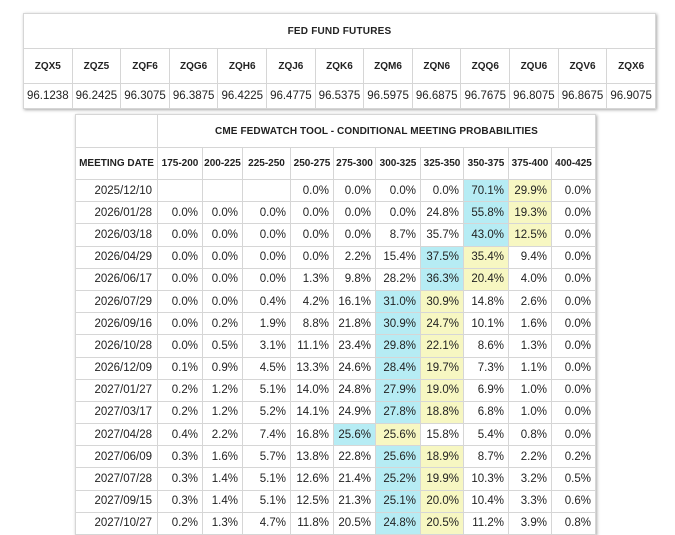  I want to click on probability-cell: 0.4%, so click(266, 301).